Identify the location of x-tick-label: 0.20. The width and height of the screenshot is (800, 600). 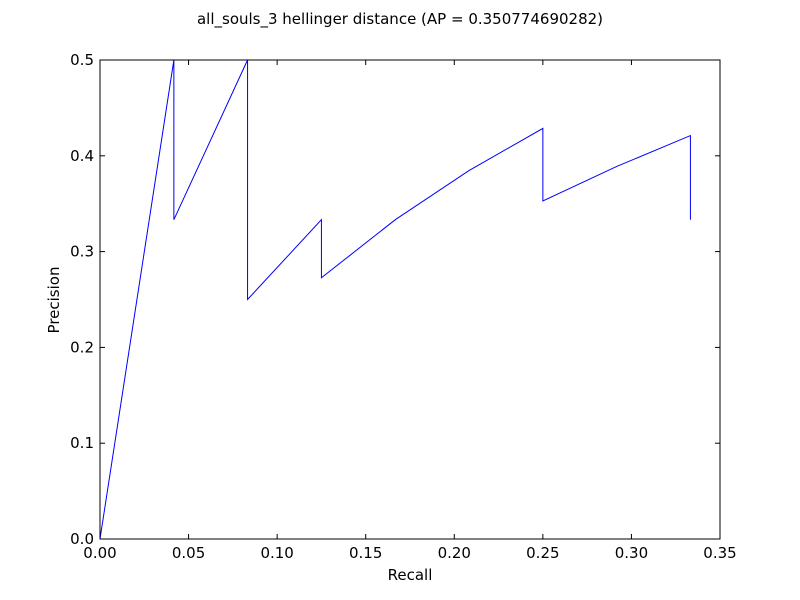
(454, 553).